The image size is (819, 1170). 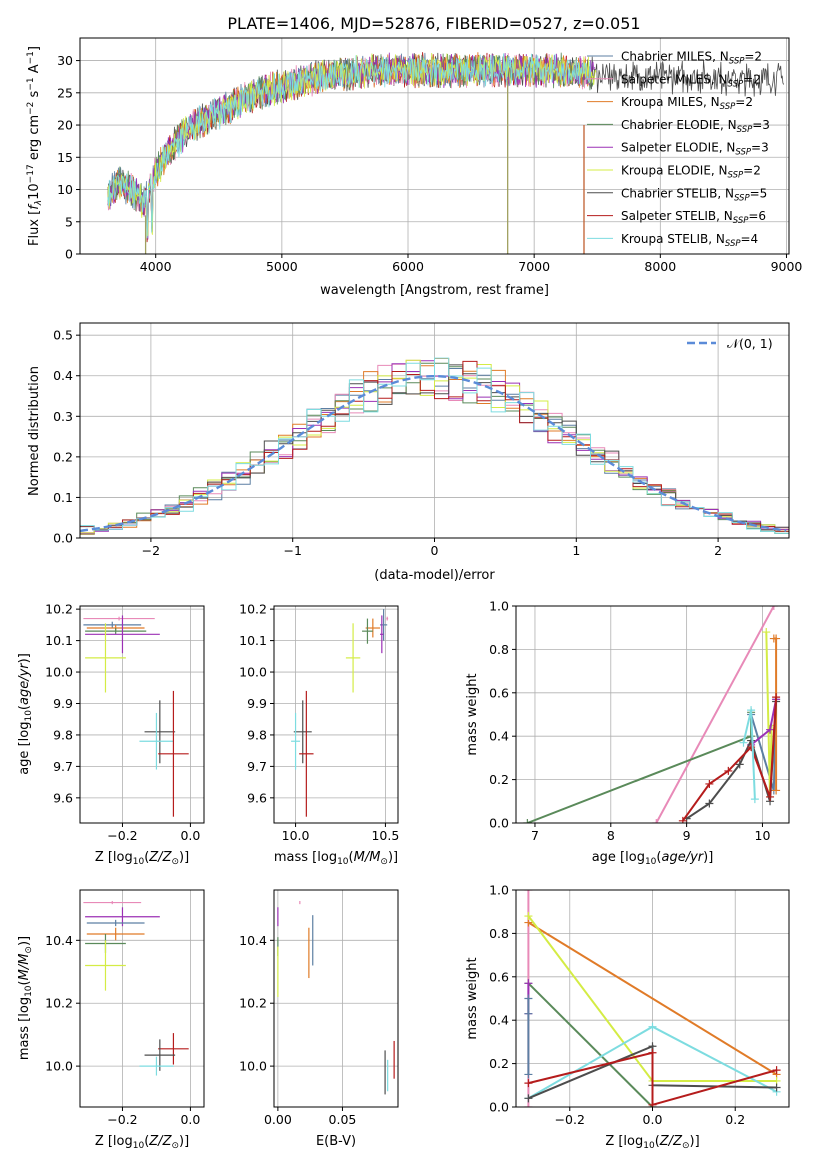 I want to click on mass-vs-z-panel-xlabel-part: (, so click(x=146, y=1141).